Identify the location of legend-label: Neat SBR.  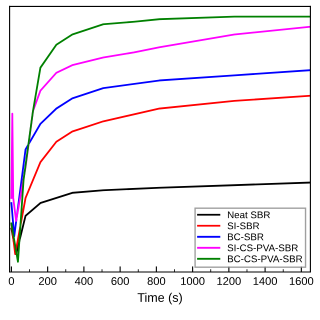
(249, 214).